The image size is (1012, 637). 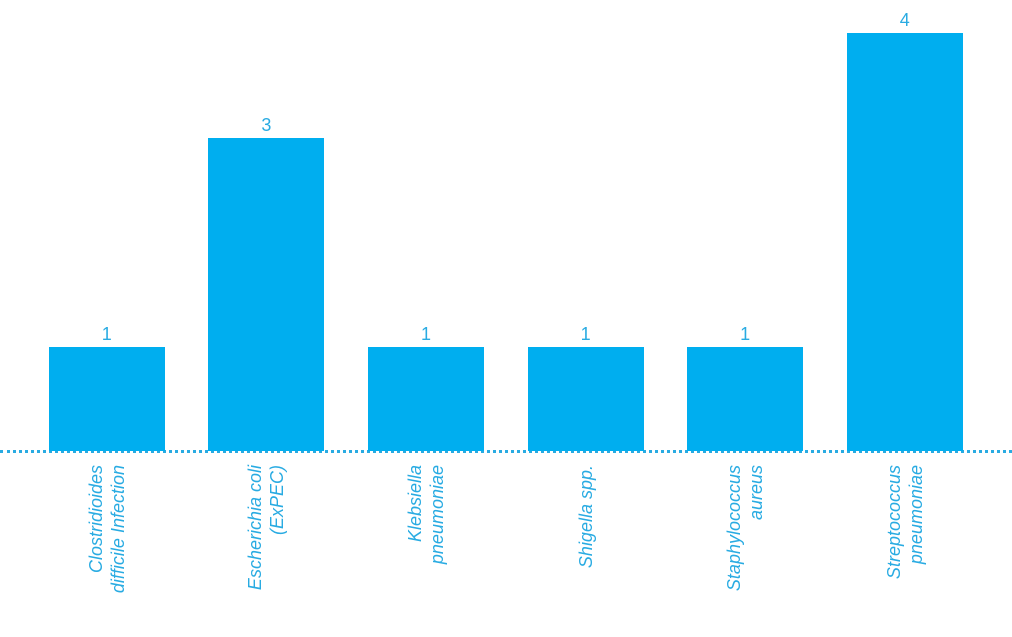 I want to click on value-label: 3, so click(x=266, y=124).